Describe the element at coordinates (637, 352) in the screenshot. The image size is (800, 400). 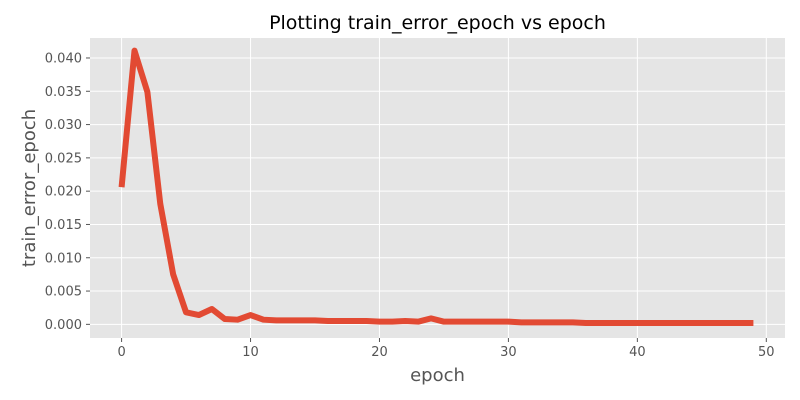
I see `x-tick-label: 40` at that location.